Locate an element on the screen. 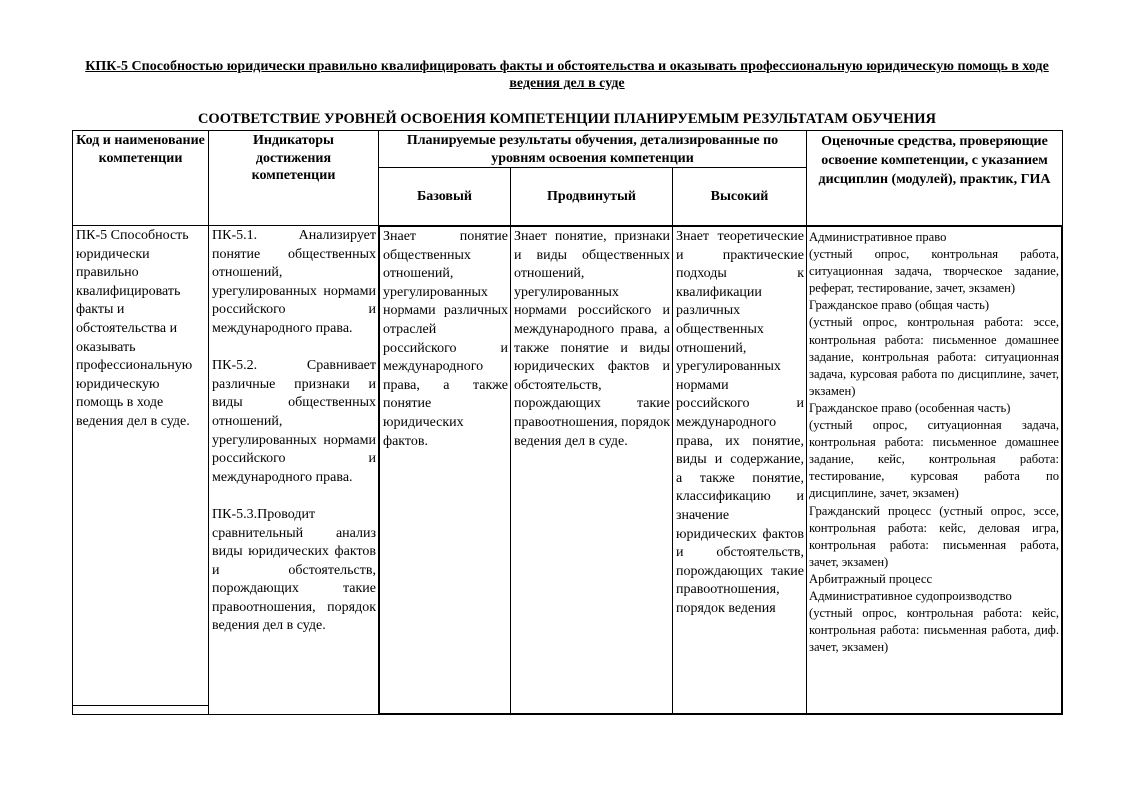 The width and height of the screenshot is (1123, 794). assessment-item: Административное право is located at coordinates (878, 237).